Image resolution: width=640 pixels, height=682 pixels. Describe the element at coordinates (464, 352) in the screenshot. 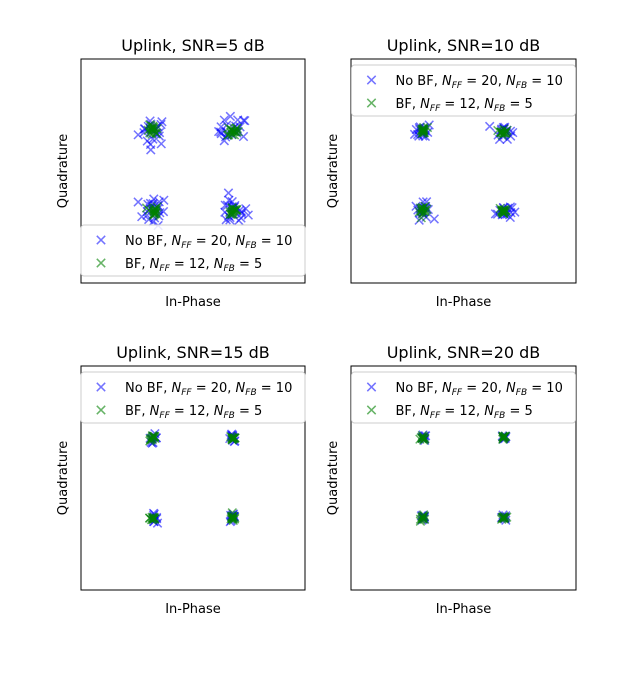

I see `chart-title: Uplink, SNR=20 dB` at that location.